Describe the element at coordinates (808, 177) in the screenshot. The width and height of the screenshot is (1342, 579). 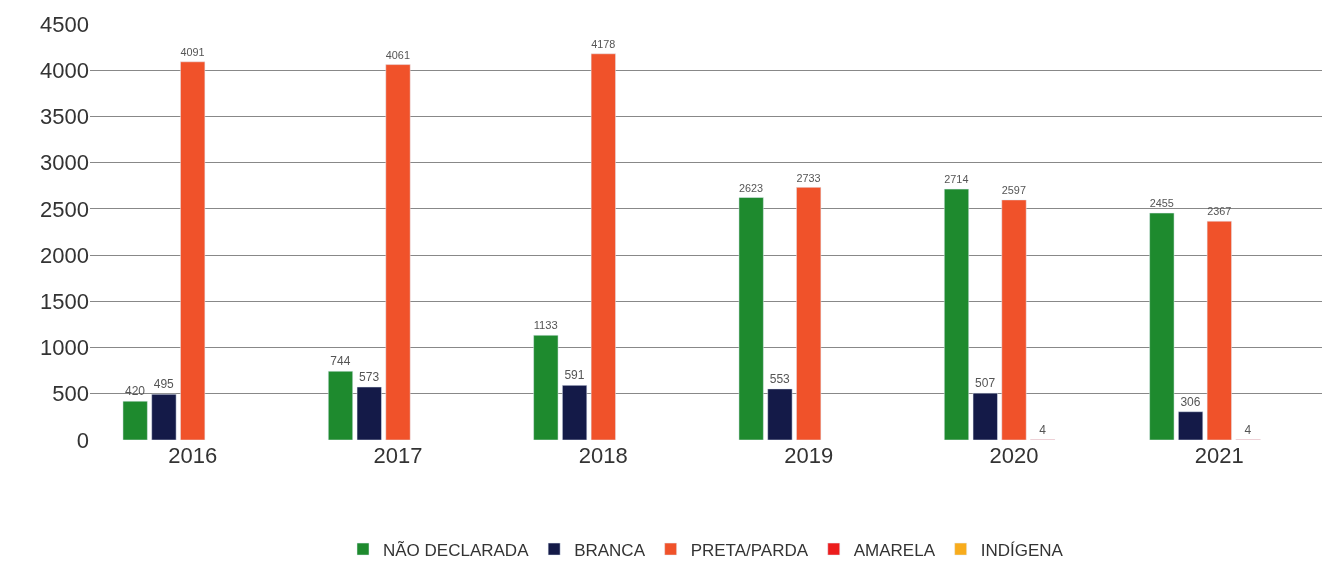
I see `data-label: 2733` at that location.